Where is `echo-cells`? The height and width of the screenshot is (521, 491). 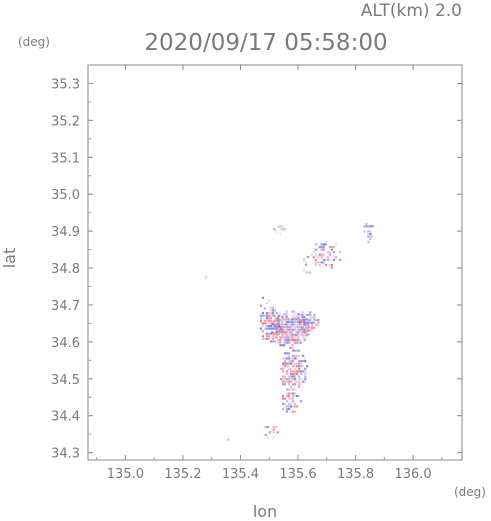 echo-cells is located at coordinates (289, 331).